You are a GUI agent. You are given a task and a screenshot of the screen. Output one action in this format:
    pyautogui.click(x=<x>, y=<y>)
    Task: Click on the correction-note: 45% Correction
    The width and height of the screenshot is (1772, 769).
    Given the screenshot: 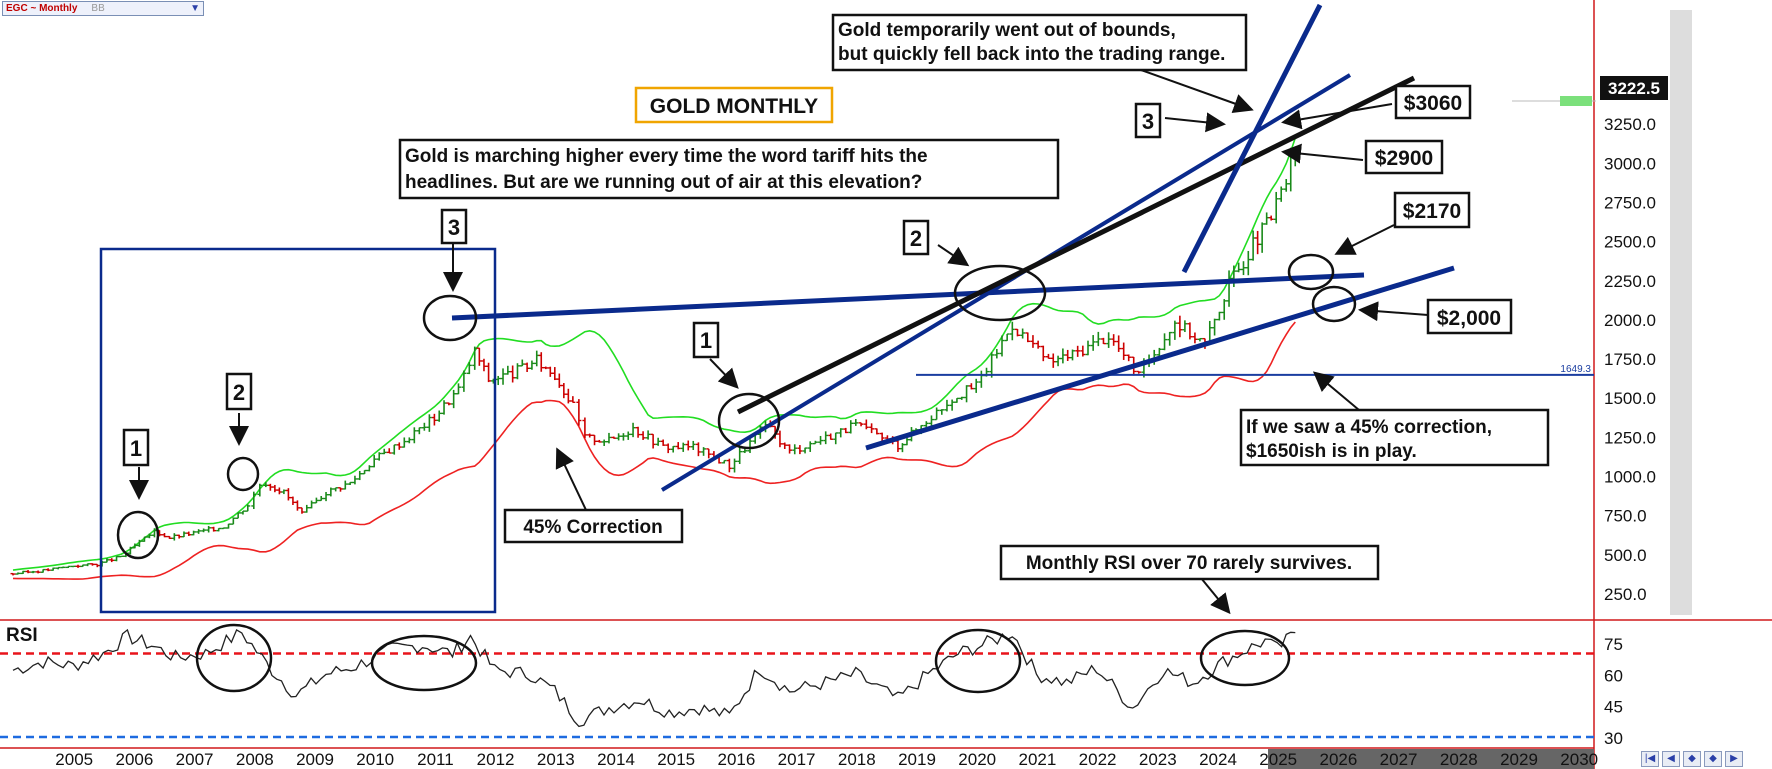 What is the action you would take?
    pyautogui.click(x=592, y=527)
    